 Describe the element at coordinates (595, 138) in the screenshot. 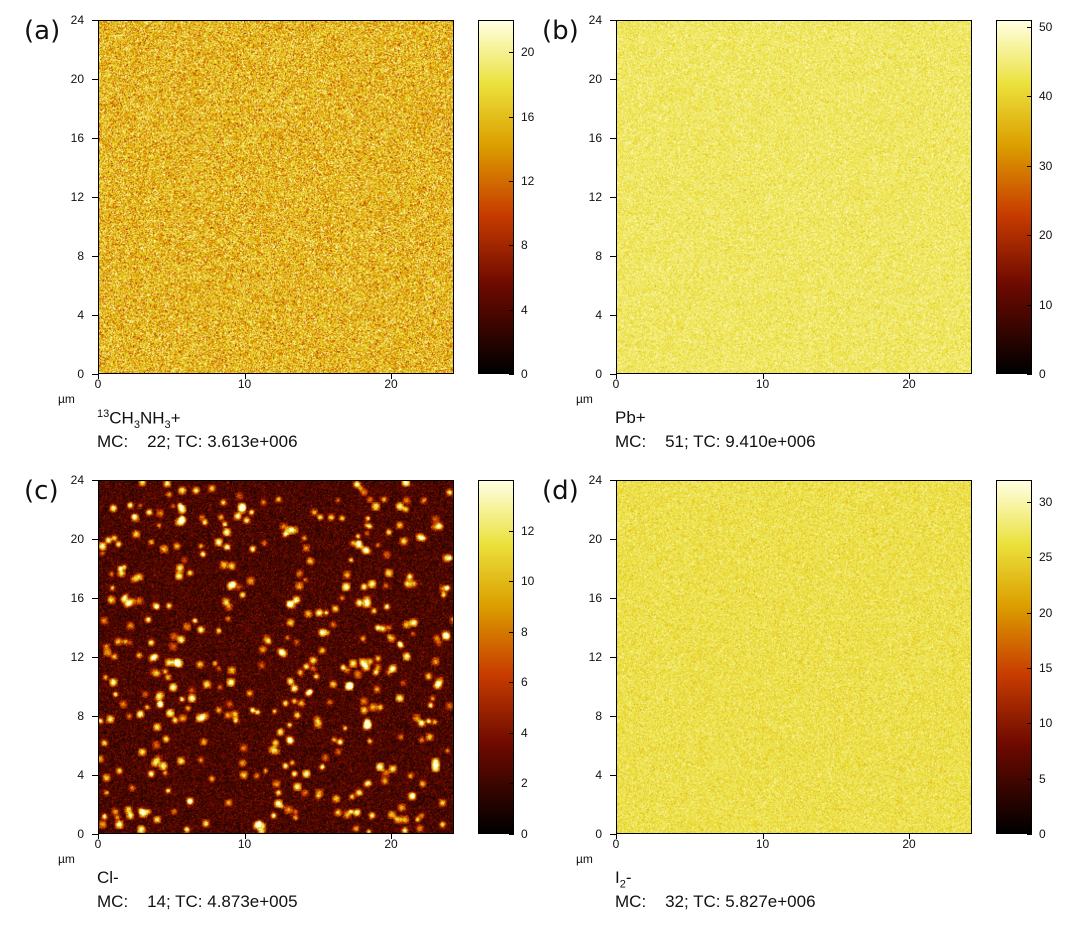

I see `y-tick-label: 16` at that location.